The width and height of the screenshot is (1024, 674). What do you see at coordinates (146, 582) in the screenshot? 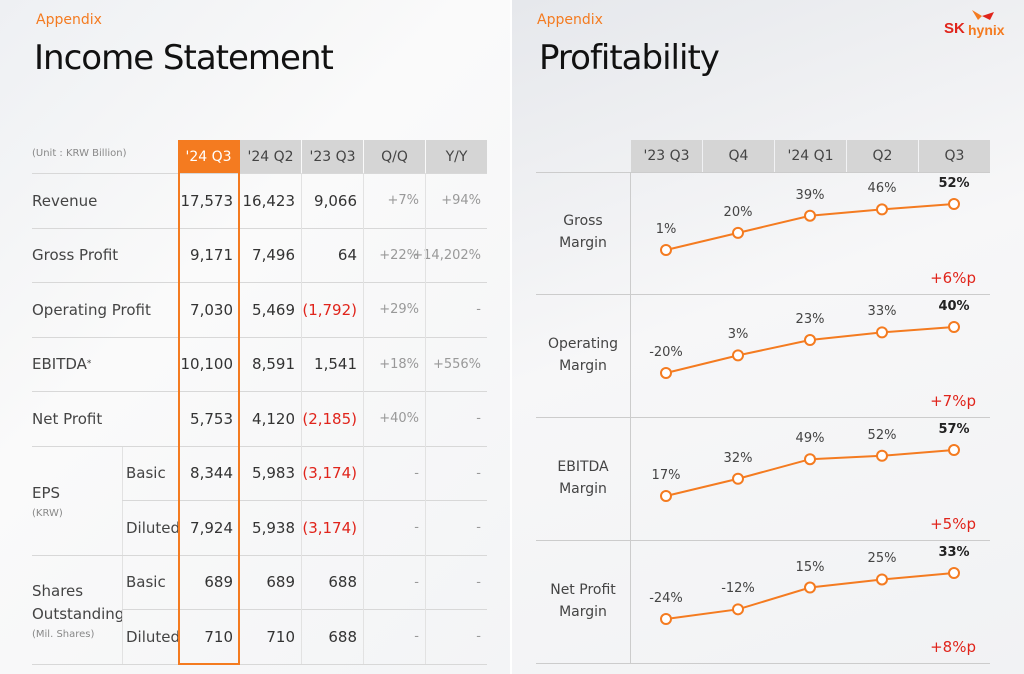
I see `sub-row-label: Basic` at bounding box center [146, 582].